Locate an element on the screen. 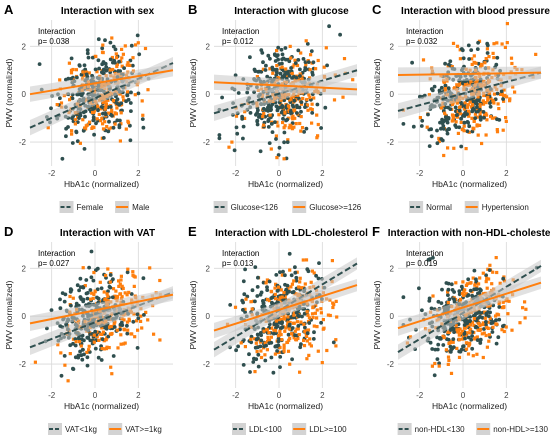 This screenshot has width=550, height=445. legend: Normal Hypertension is located at coordinates (469, 207).